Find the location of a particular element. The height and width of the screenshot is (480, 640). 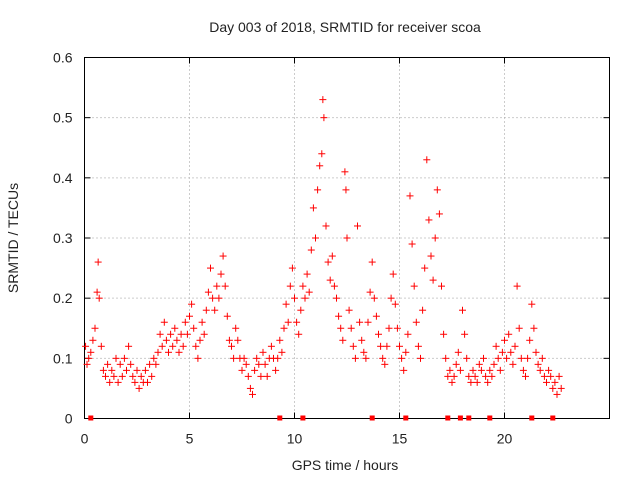

x-tick-labels: 0 5 10 15 20 is located at coordinates (297, 439).